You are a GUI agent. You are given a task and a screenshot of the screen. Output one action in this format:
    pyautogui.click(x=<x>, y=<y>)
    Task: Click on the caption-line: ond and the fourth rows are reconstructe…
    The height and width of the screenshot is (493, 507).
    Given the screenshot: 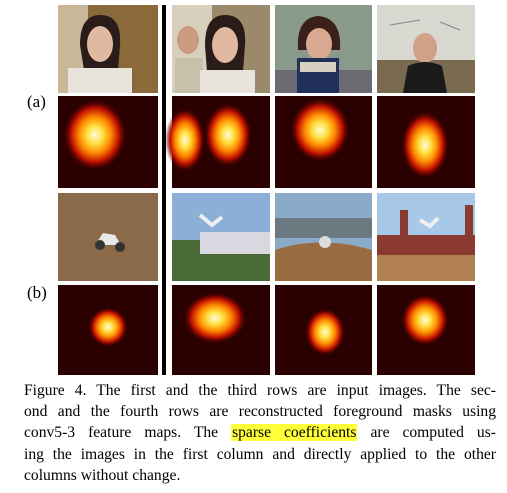 What is the action you would take?
    pyautogui.click(x=260, y=412)
    